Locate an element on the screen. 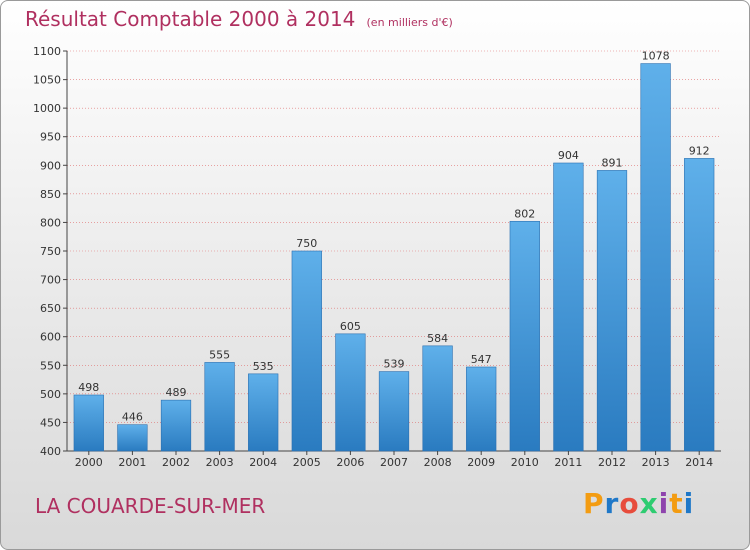 Image resolution: width=750 pixels, height=550 pixels. bar-2009 is located at coordinates (481, 409).